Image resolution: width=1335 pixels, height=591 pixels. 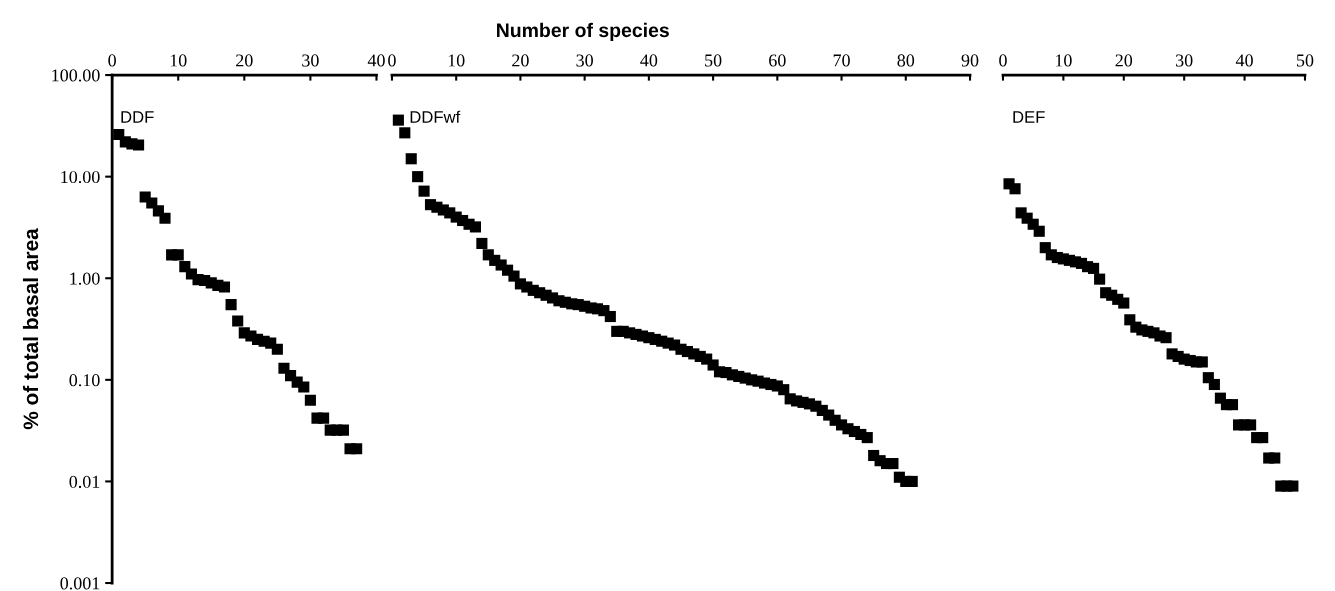 What do you see at coordinates (906, 60) in the screenshot?
I see `x-tick-label: 80` at bounding box center [906, 60].